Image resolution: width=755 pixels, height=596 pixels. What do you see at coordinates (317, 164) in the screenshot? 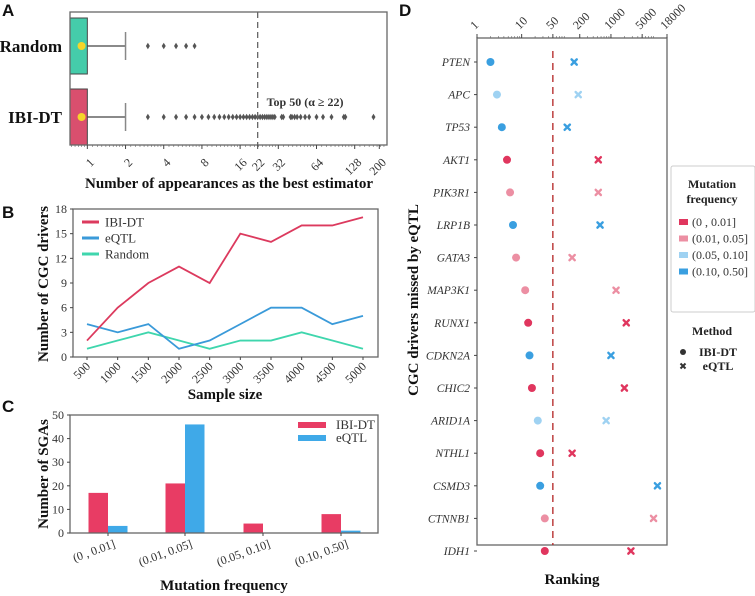
I see `x-tick-label: 64` at bounding box center [317, 164].